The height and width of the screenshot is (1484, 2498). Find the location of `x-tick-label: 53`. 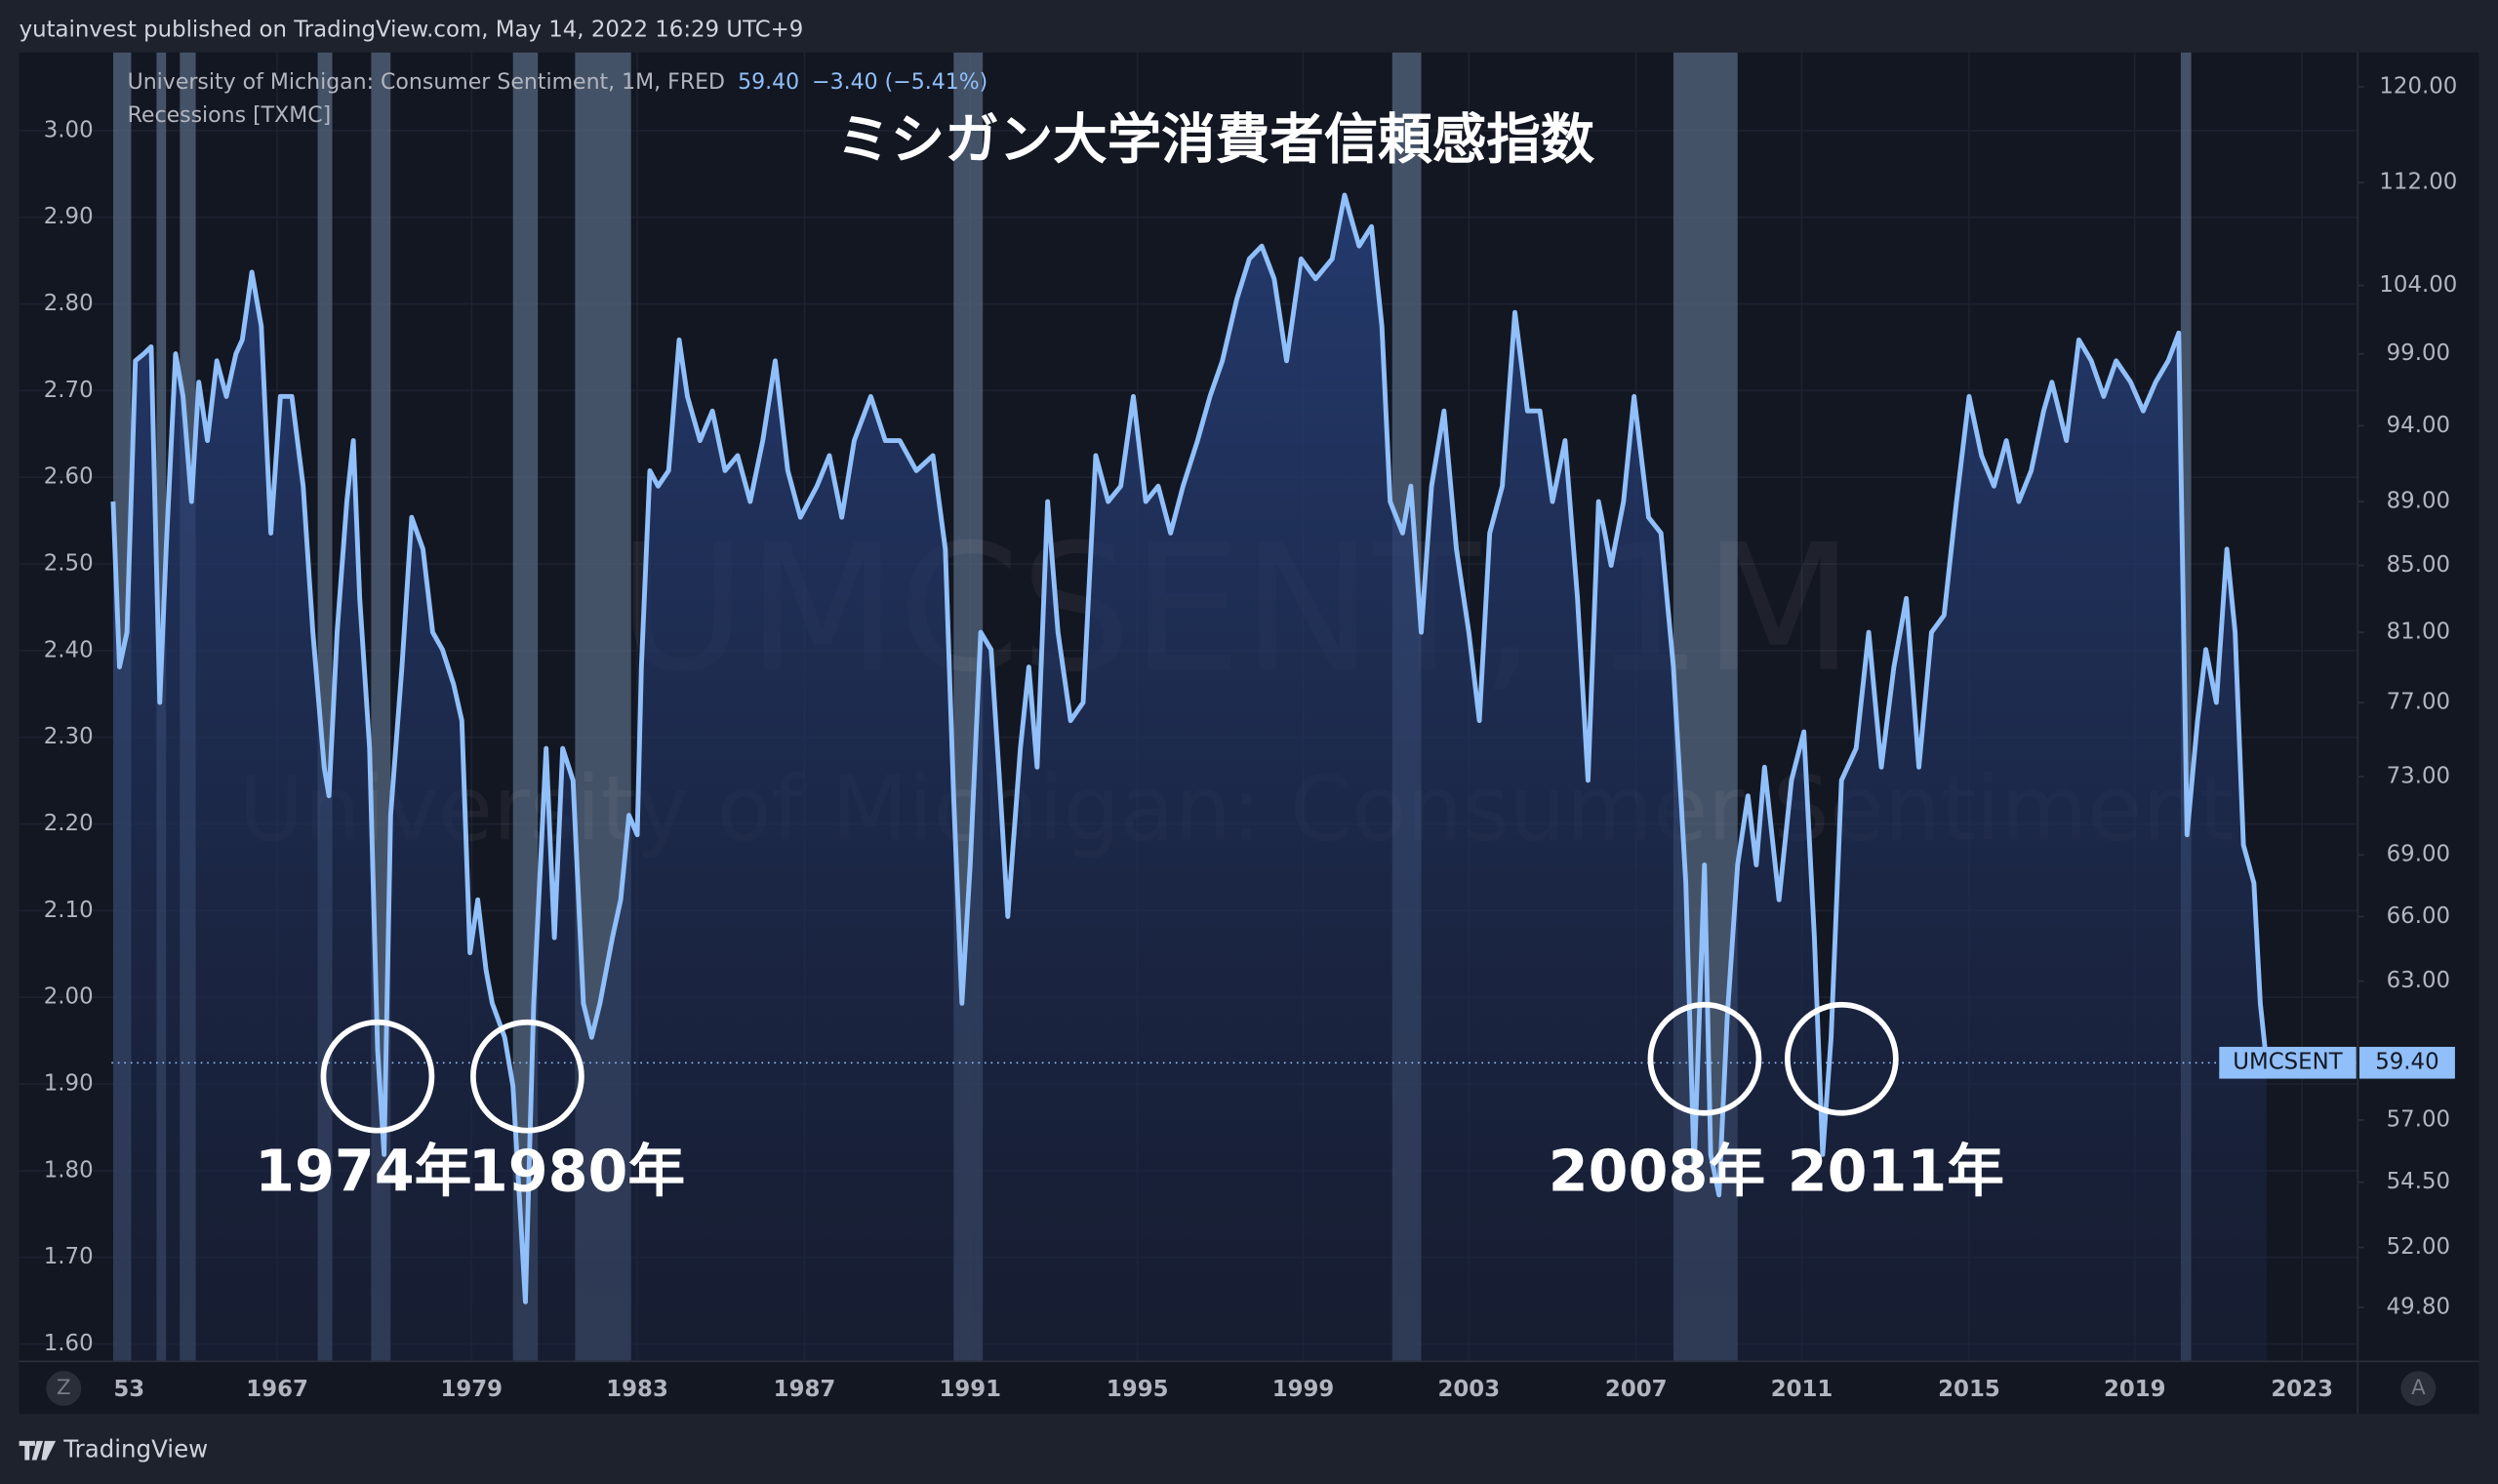

x-tick-label: 53 is located at coordinates (128, 1389).